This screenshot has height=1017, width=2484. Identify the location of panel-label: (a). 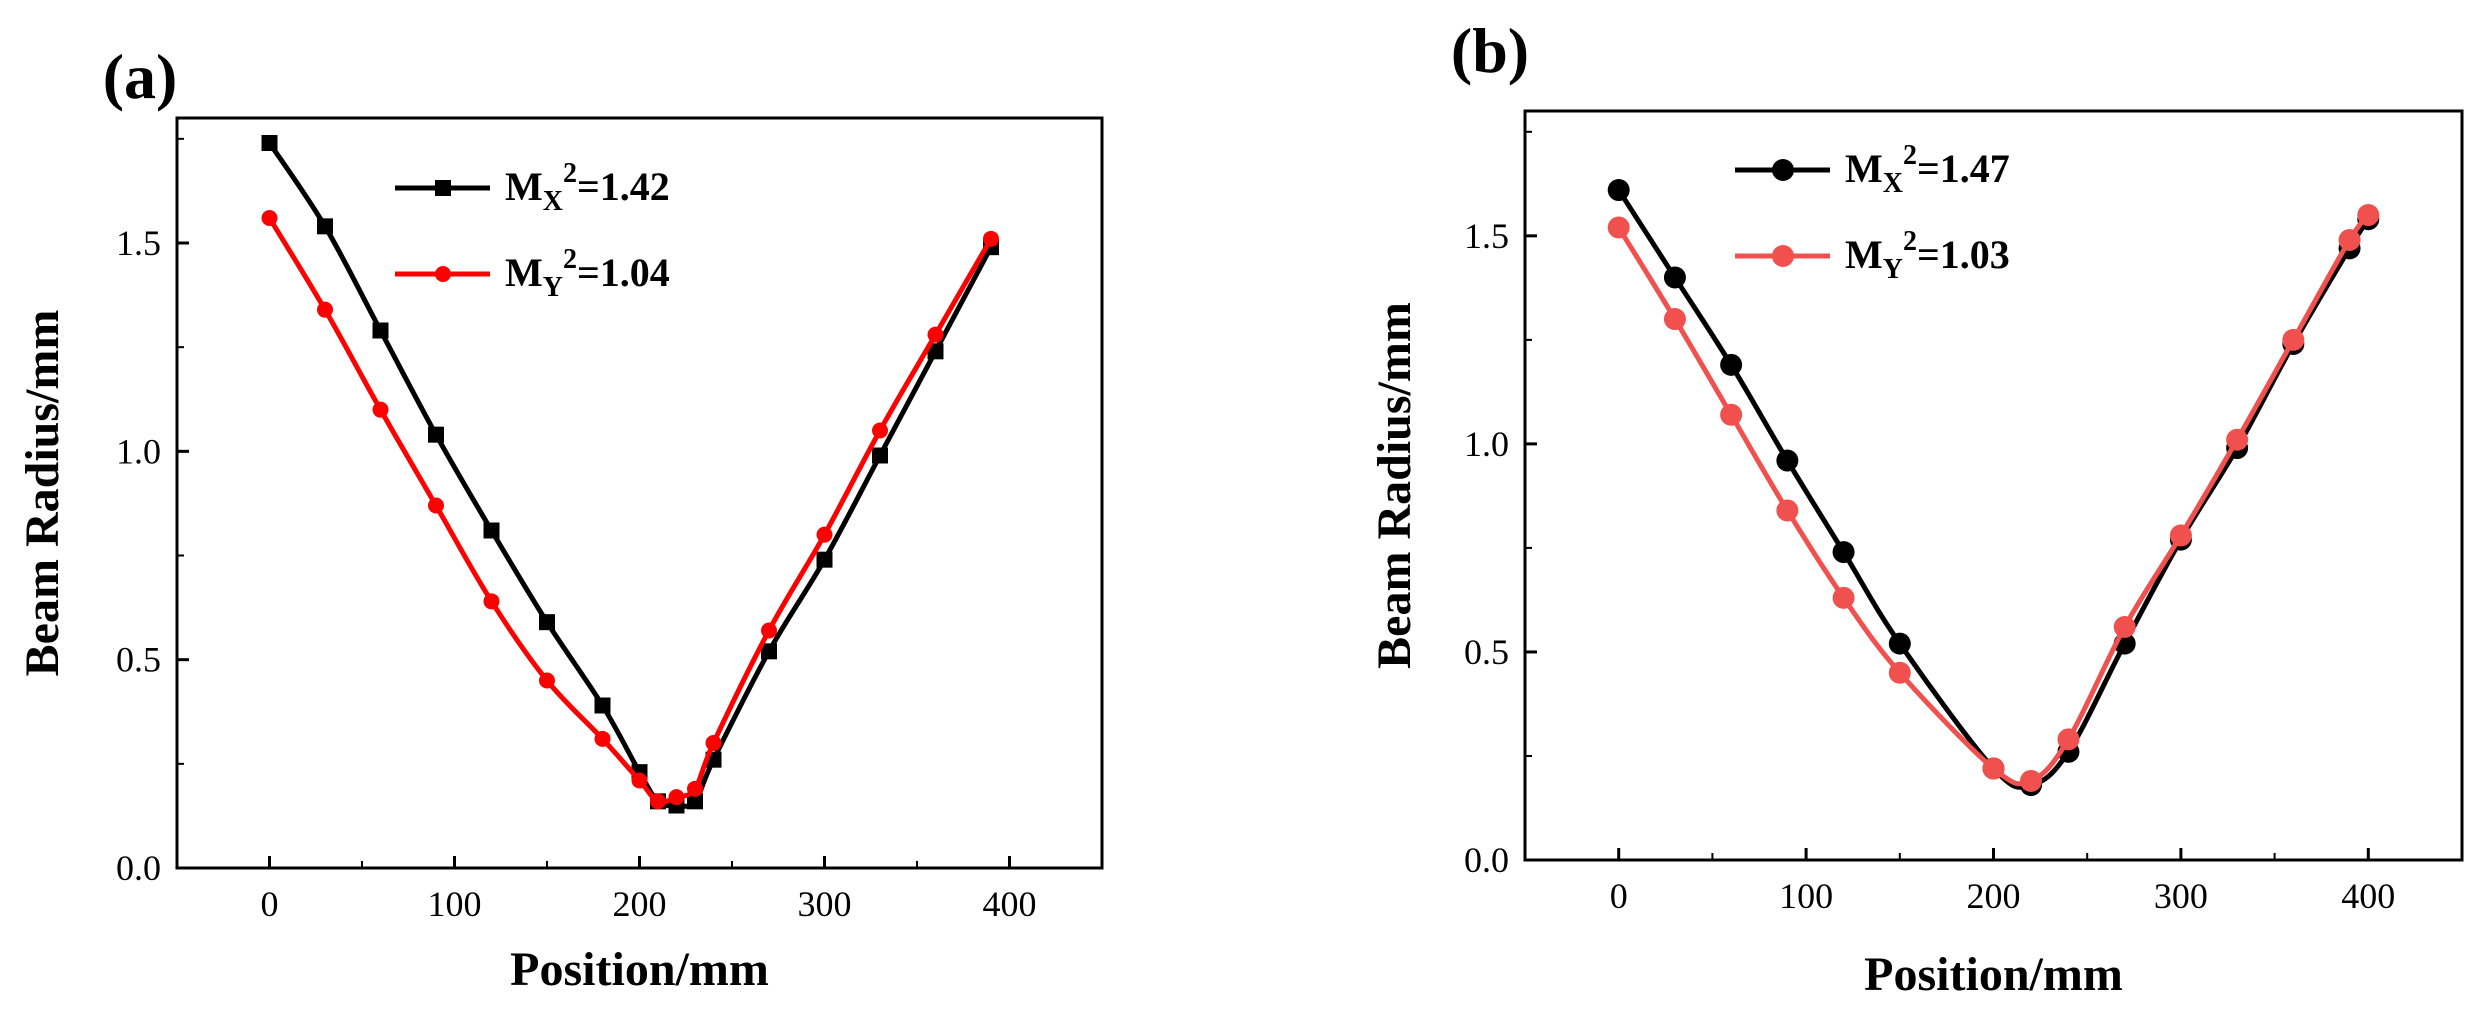
(140, 76).